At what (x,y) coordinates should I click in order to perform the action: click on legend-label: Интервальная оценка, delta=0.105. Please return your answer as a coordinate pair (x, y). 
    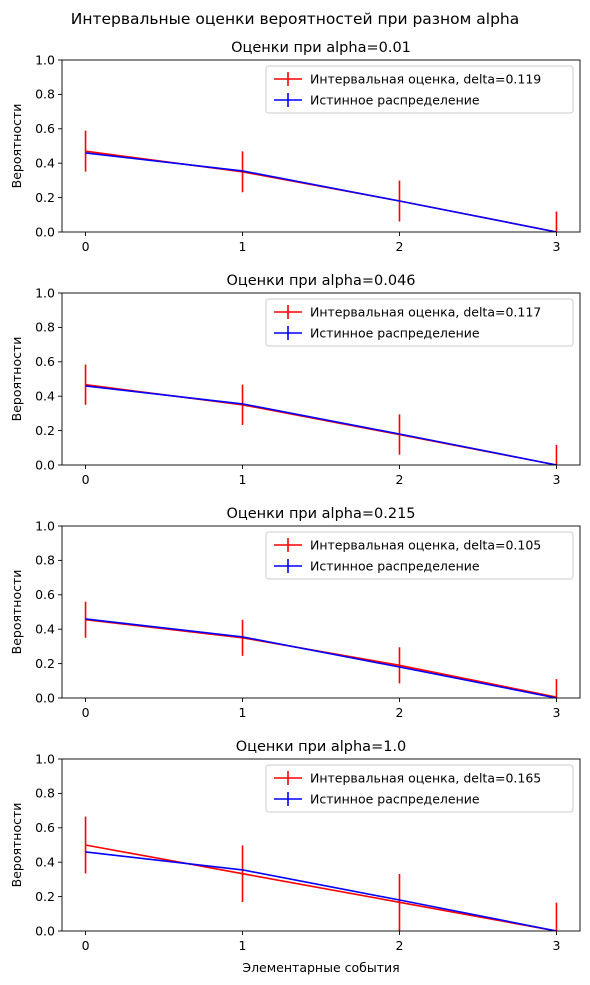
    Looking at the image, I should click on (425, 544).